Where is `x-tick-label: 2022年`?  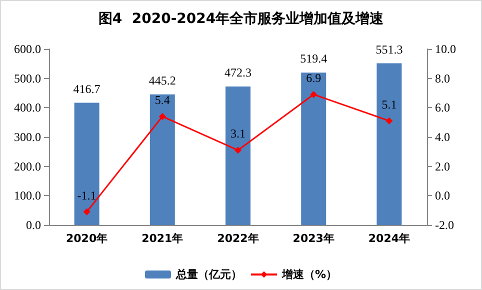
x-tick-label: 2022年 is located at coordinates (238, 238).